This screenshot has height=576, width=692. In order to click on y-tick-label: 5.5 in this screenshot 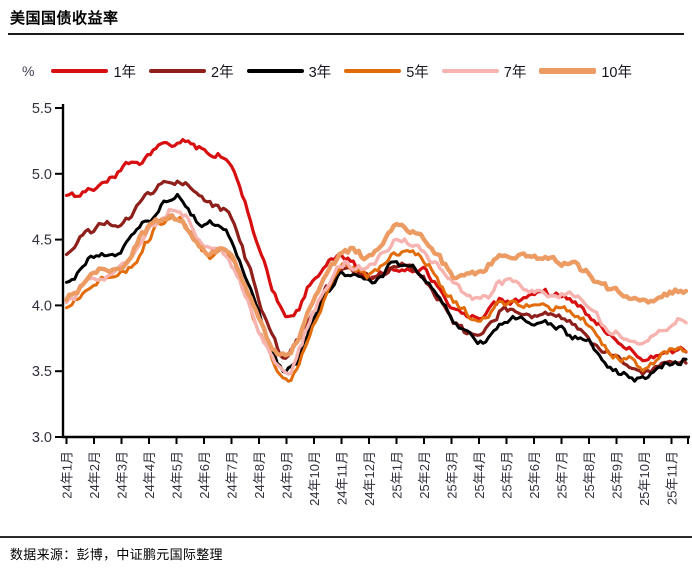, I will do `click(42, 109)`.